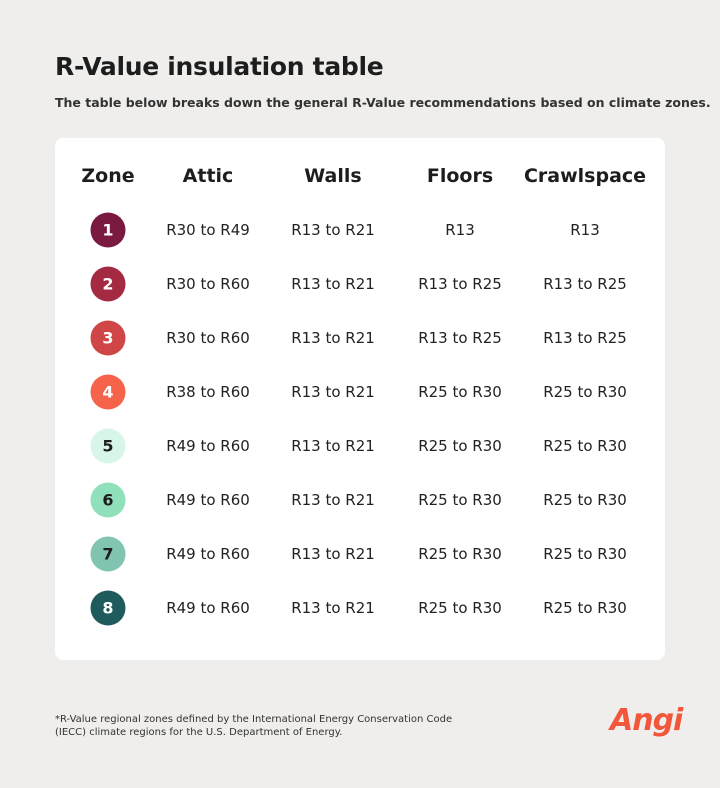  I want to click on zone-badge: 5, so click(108, 446).